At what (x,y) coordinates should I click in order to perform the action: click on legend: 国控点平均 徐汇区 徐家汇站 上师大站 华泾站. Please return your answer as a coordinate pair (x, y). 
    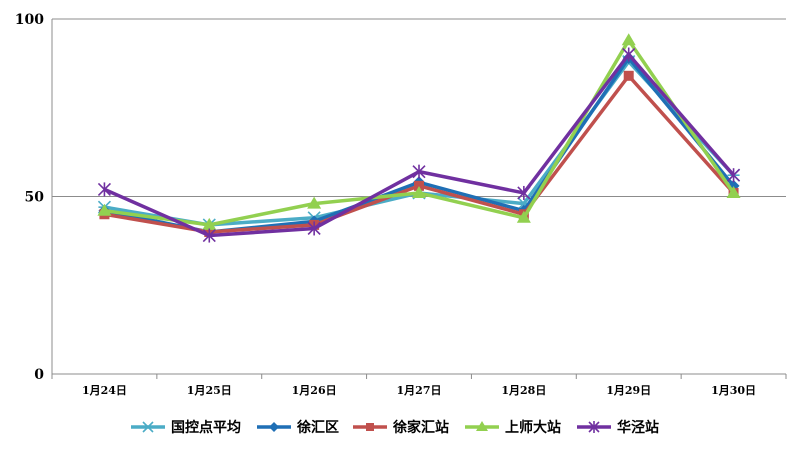
    Looking at the image, I should click on (395, 427).